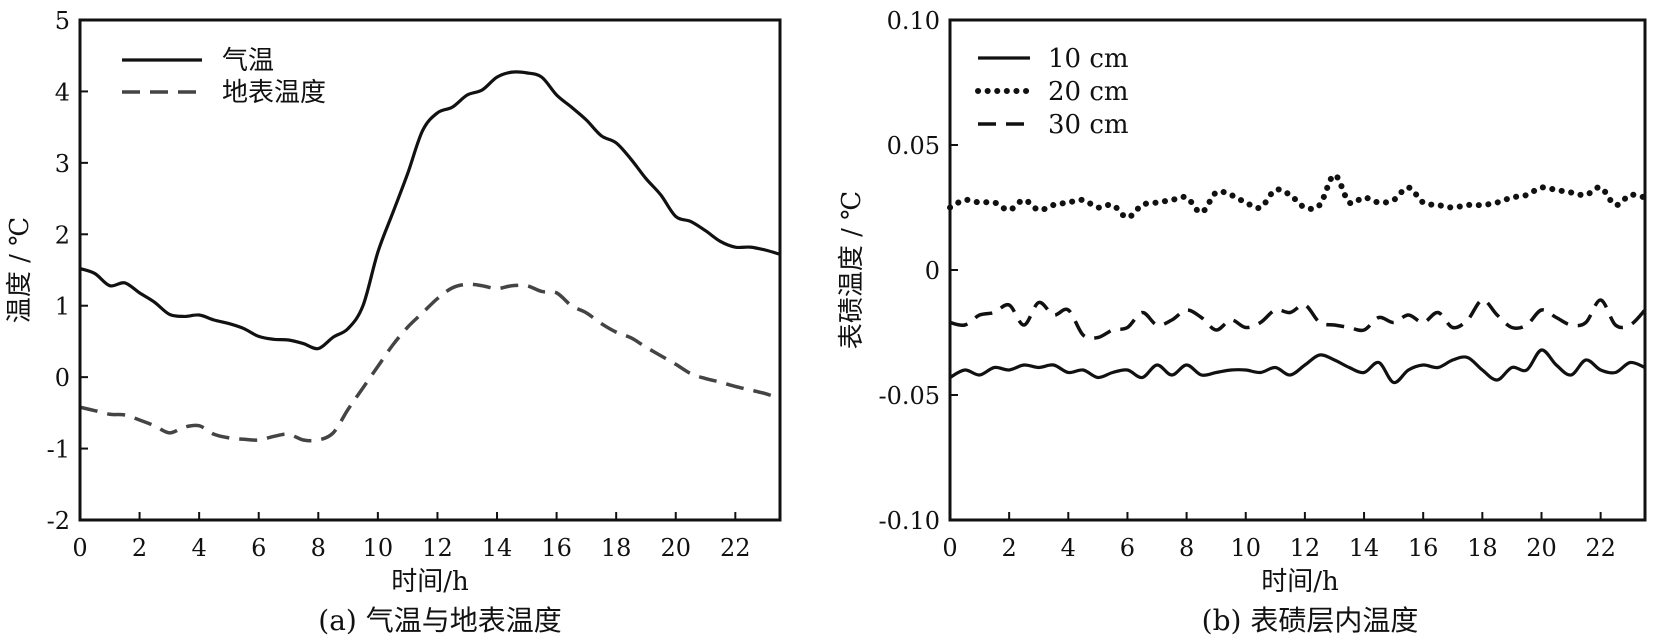  Describe the element at coordinates (1300, 582) in the screenshot. I see `chart-b-x-axis-label: 时间/h` at that location.